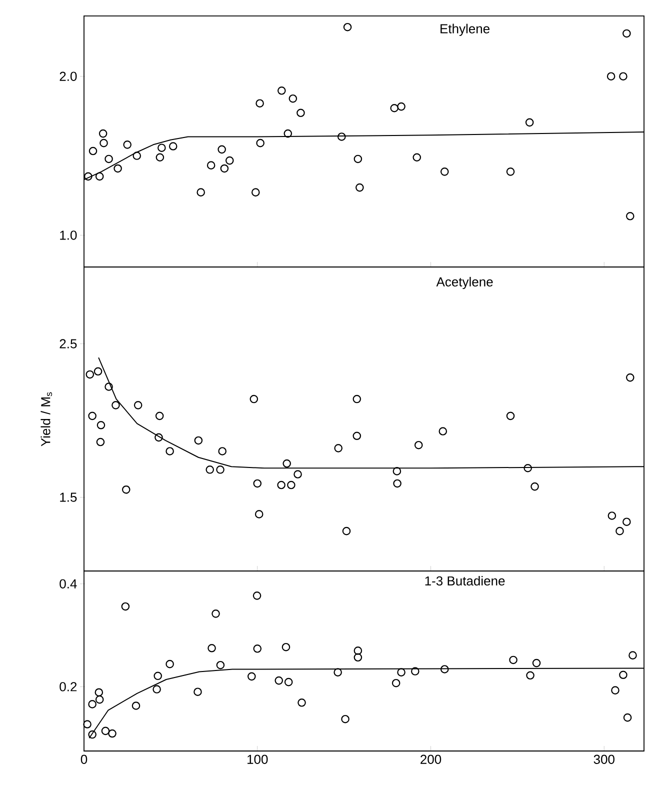 This screenshot has width=648, height=805. I want to click on text: Ethylene, so click(465, 30).